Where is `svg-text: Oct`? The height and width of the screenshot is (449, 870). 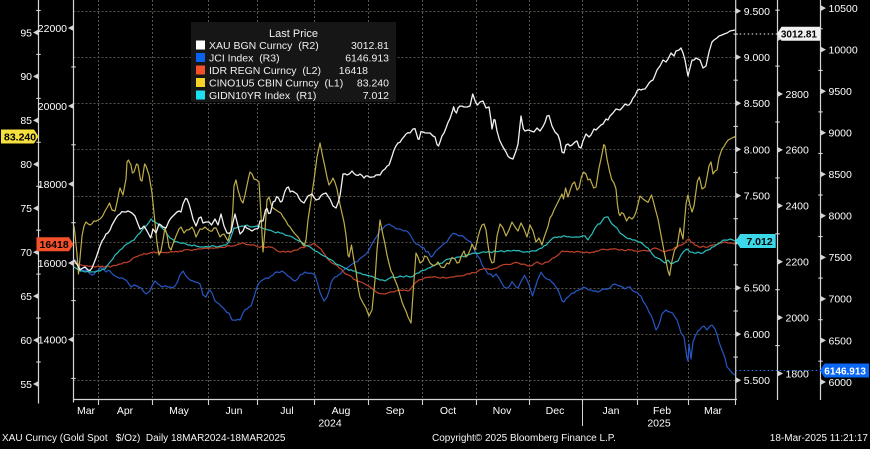
svg-text: Oct is located at coordinates (448, 411).